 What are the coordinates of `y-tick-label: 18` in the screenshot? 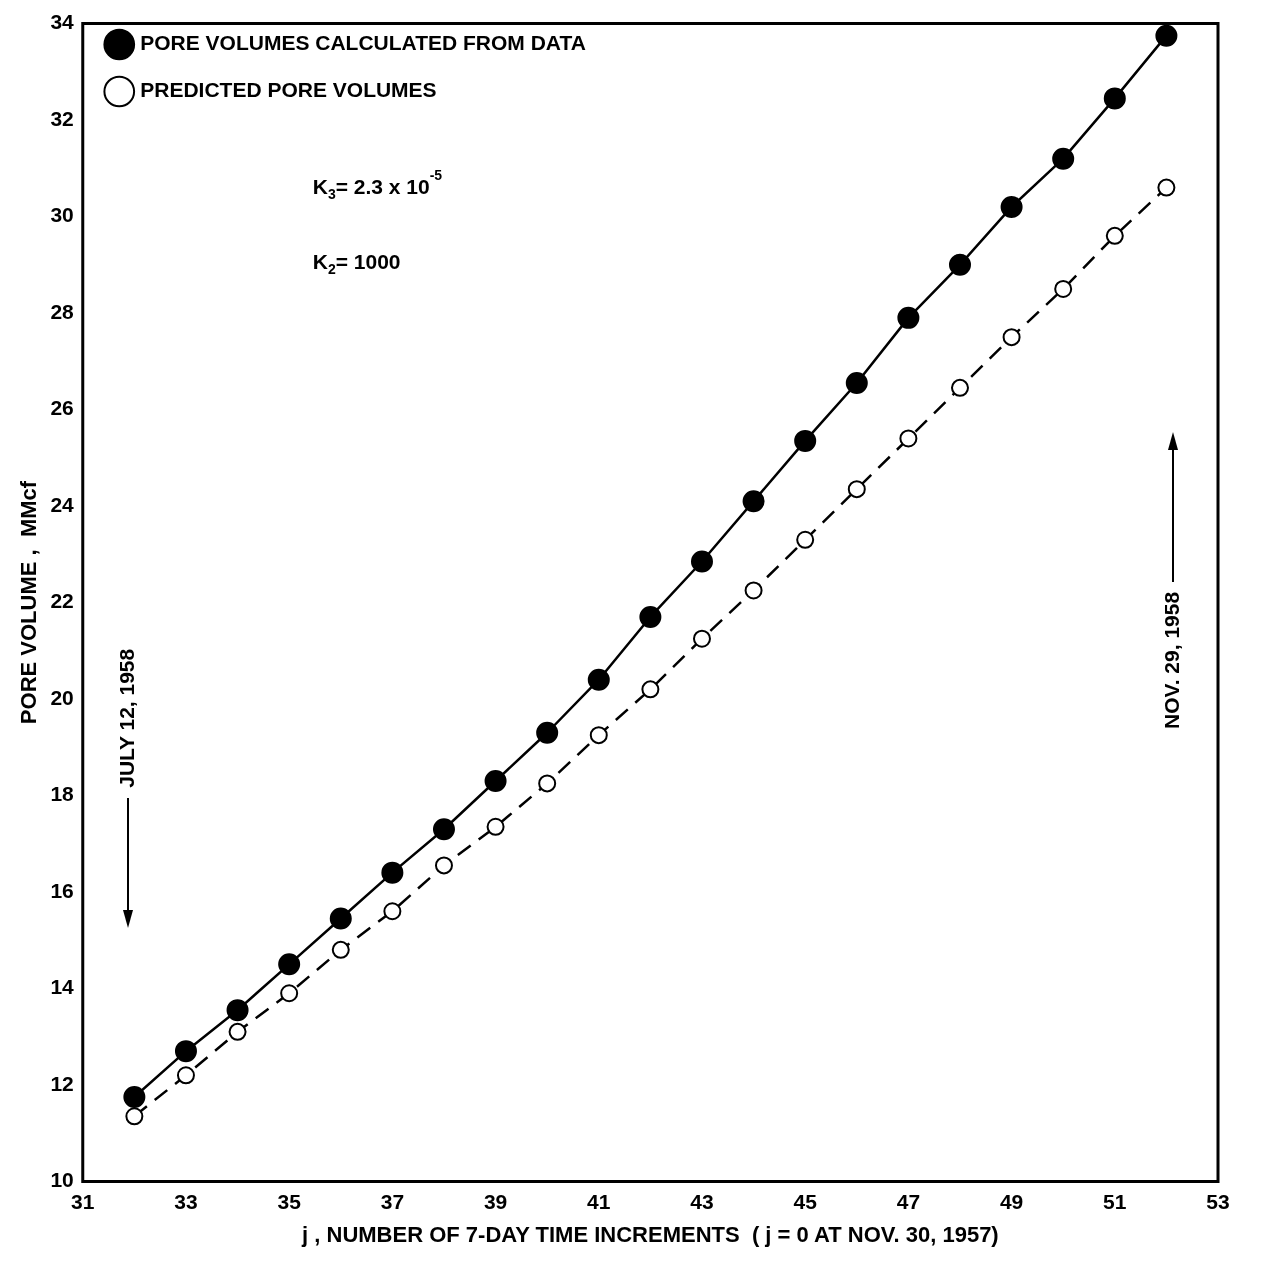 It's located at (62, 794).